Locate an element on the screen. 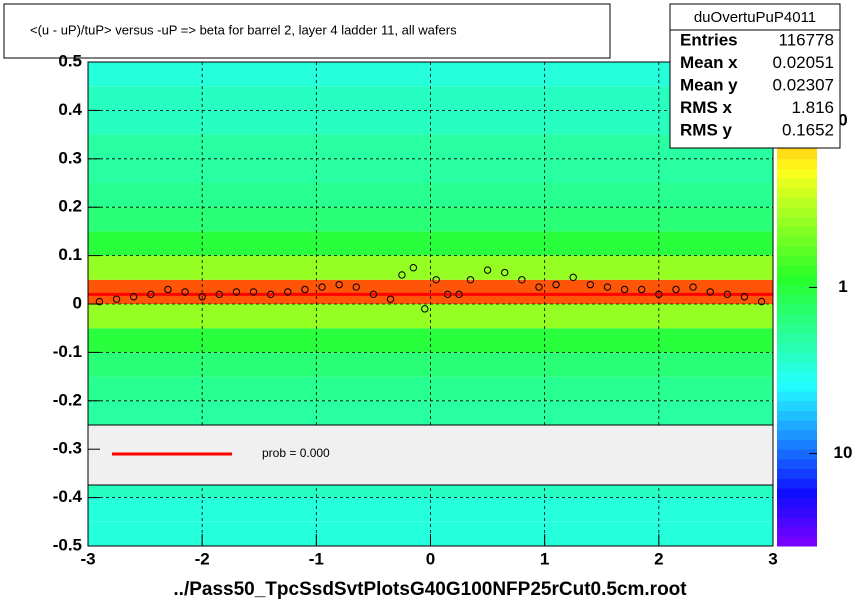  x-tick-label: 0 is located at coordinates (430, 558).